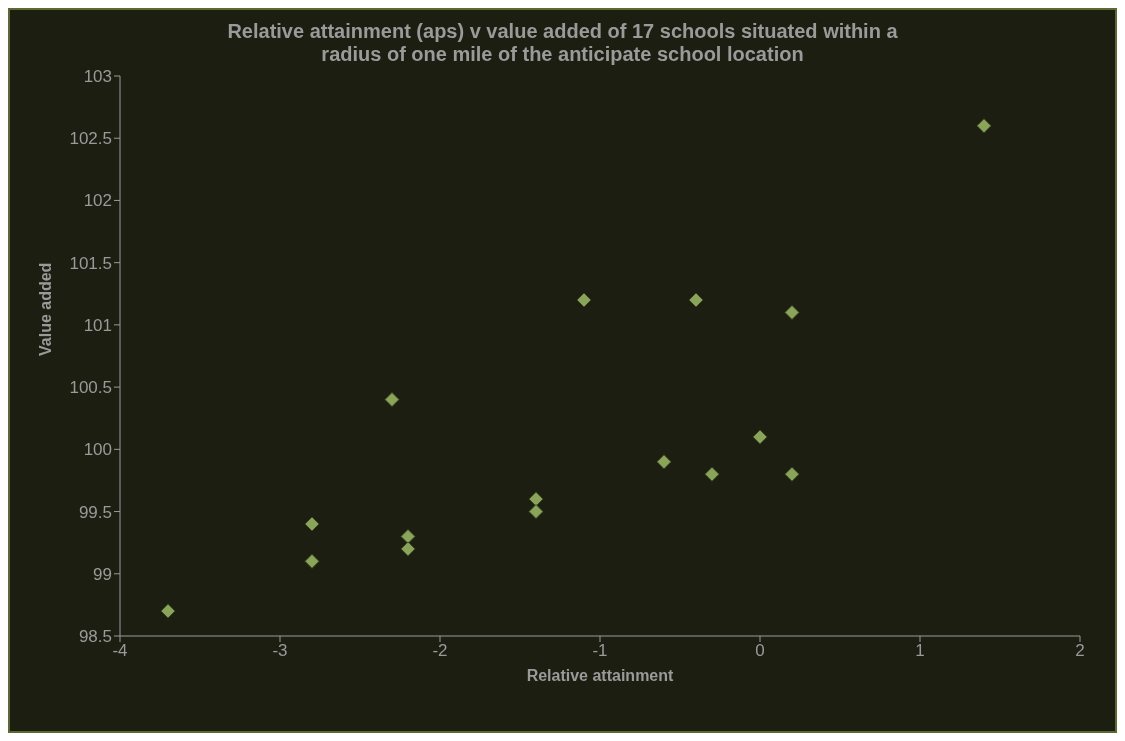 The height and width of the screenshot is (741, 1125). What do you see at coordinates (760, 651) in the screenshot?
I see `x-tick-label: 0` at bounding box center [760, 651].